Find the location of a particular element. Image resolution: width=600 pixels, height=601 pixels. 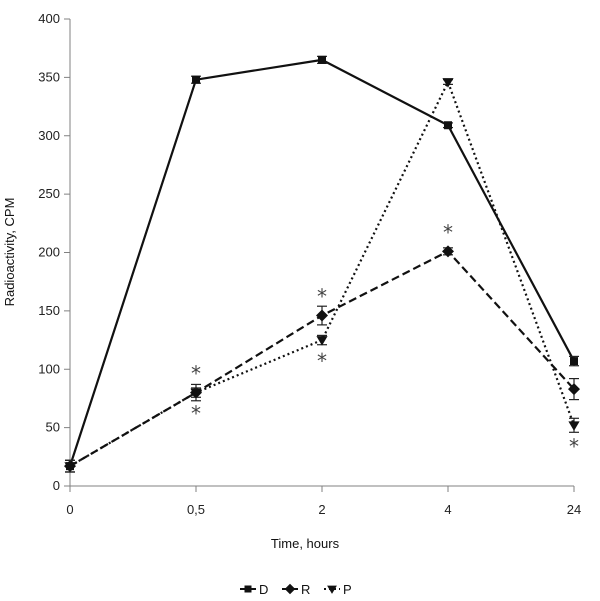

y-tick-label: 0 is located at coordinates (56, 485).